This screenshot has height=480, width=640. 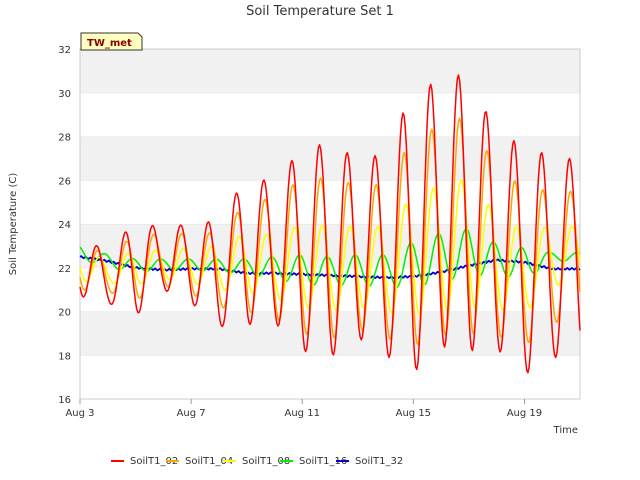 What do you see at coordinates (379, 461) in the screenshot?
I see `legend-label: SoilT1_32` at bounding box center [379, 461].